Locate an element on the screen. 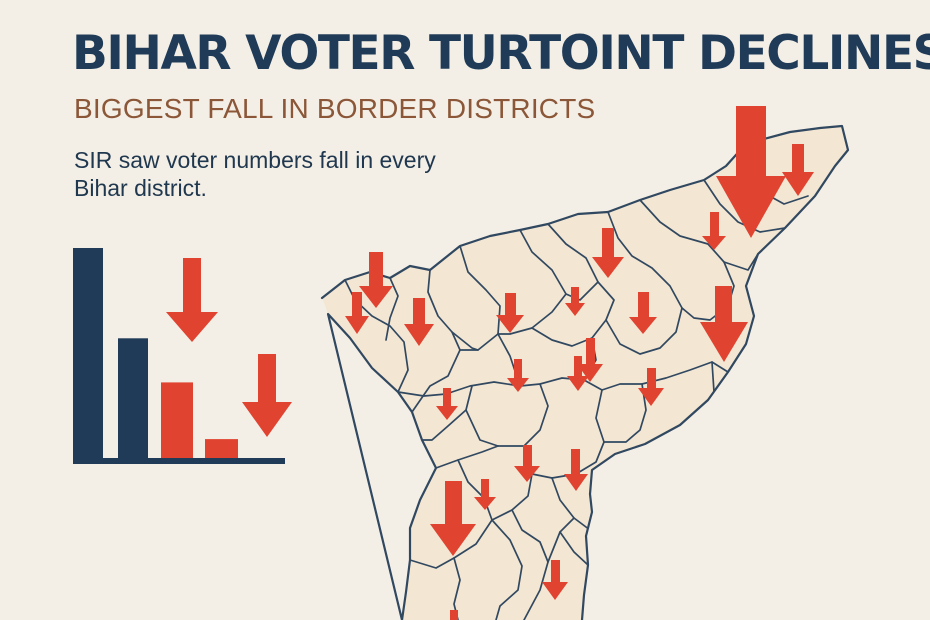 This screenshot has height=620, width=930. mini-bar-chart is located at coordinates (182, 356).